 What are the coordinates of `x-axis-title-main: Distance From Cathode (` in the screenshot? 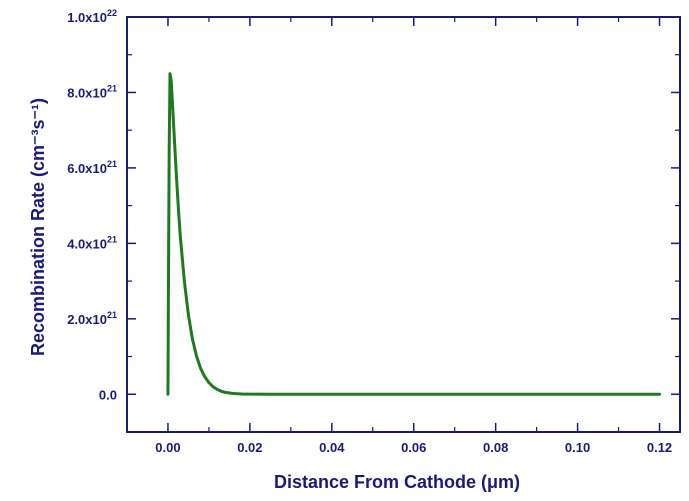 It's located at (380, 482).